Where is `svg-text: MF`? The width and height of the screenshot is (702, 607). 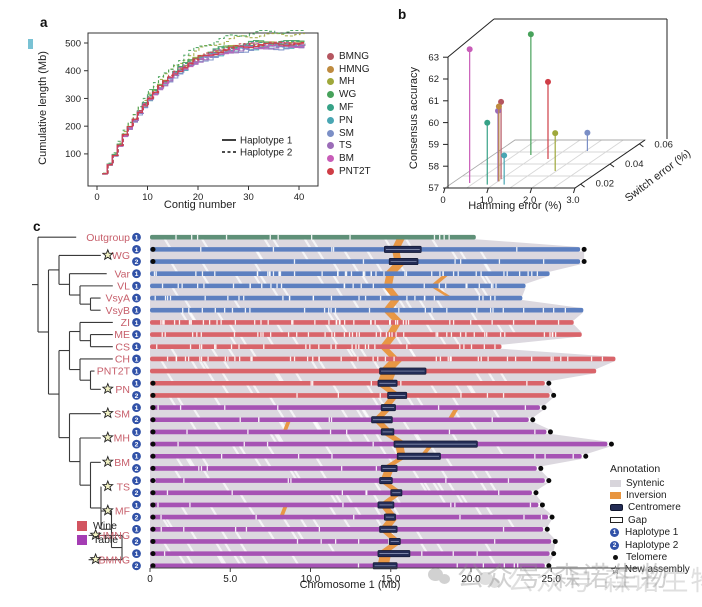 svg-text: MF is located at coordinates (122, 512).